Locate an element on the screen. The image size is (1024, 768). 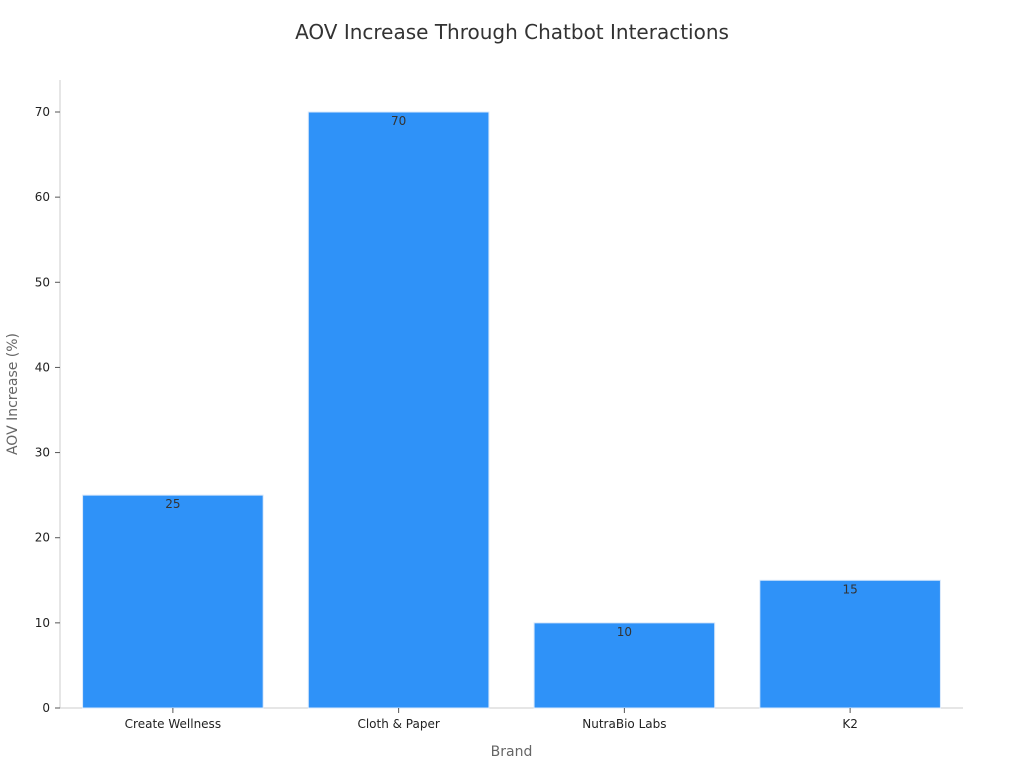
y-tick-label: 0 is located at coordinates (46, 708).